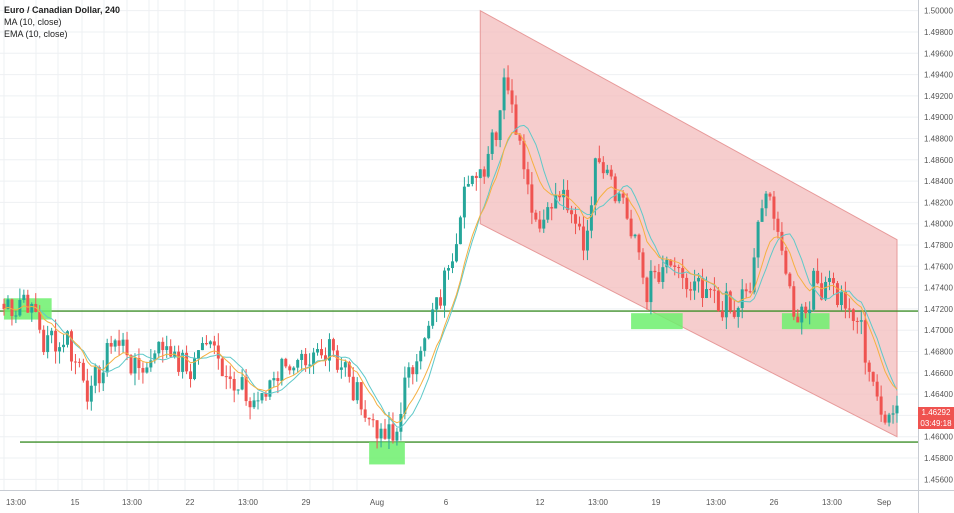 This screenshot has height=513, width=954. I want to click on y-tick-label: 1.47400, so click(938, 288).